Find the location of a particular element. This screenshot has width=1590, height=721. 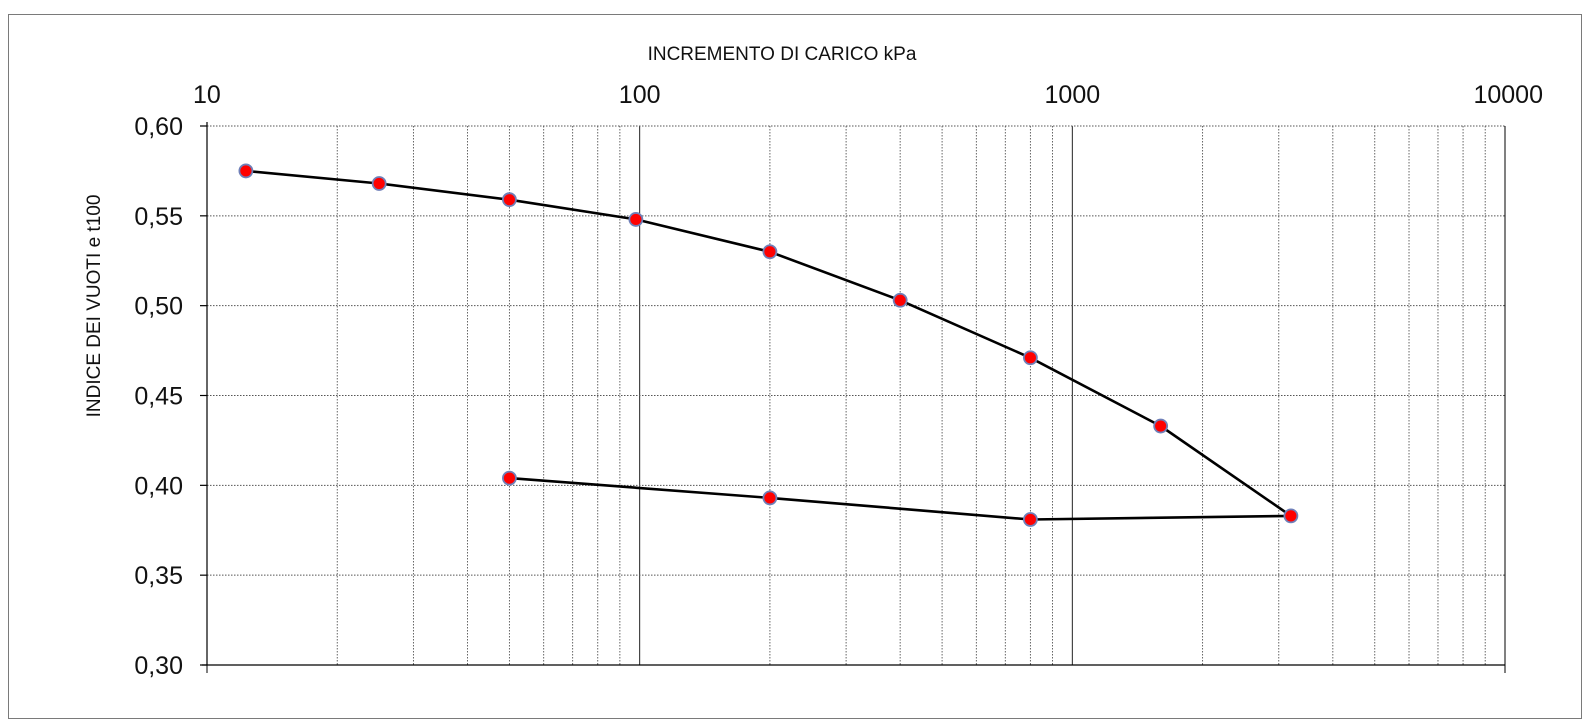

y-tick-label: 0,30 is located at coordinates (158, 666).